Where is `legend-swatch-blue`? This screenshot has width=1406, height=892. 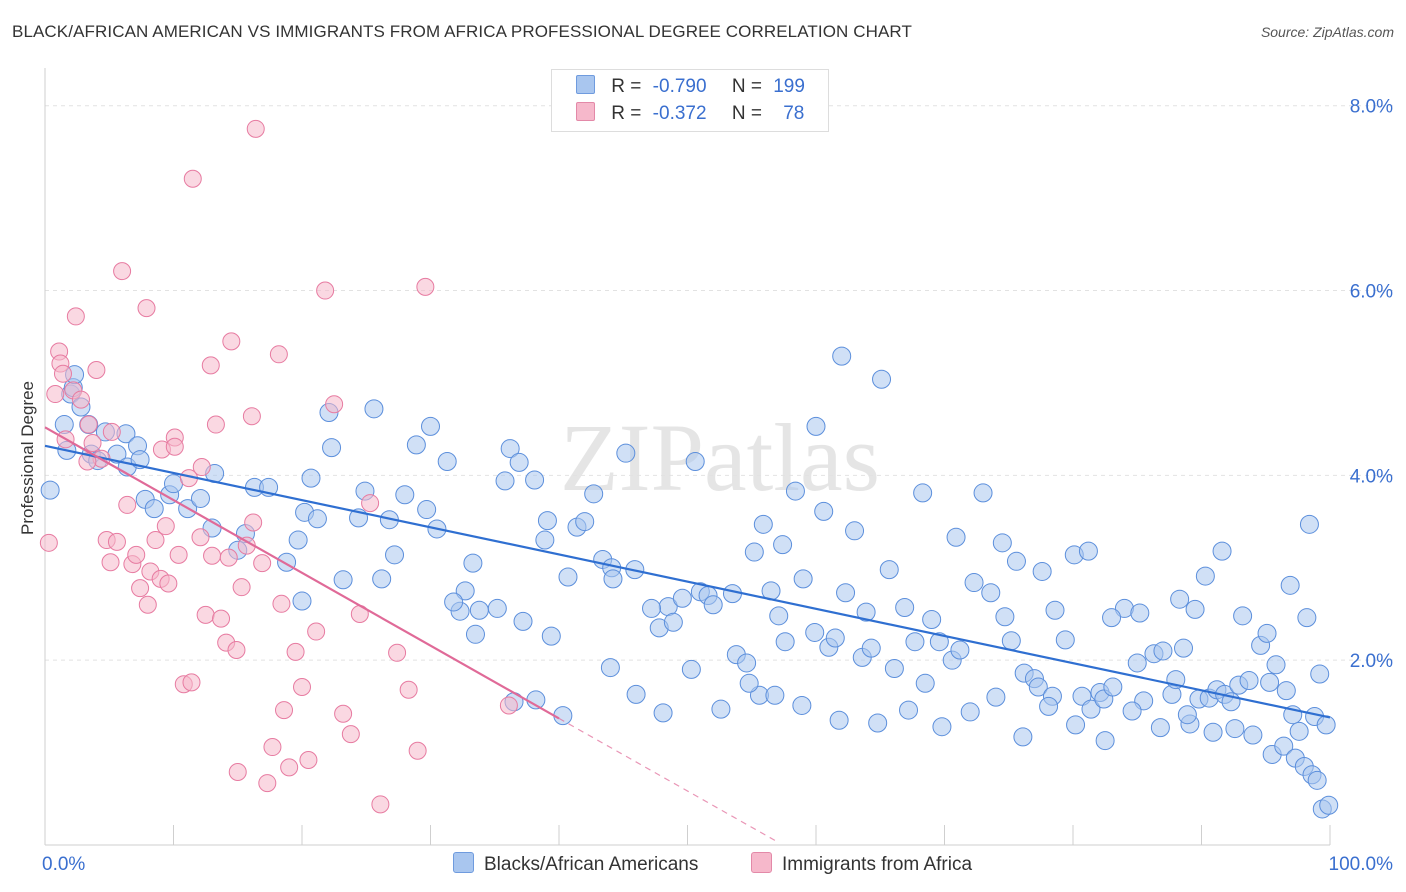 legend-swatch-blue is located at coordinates (585, 84).